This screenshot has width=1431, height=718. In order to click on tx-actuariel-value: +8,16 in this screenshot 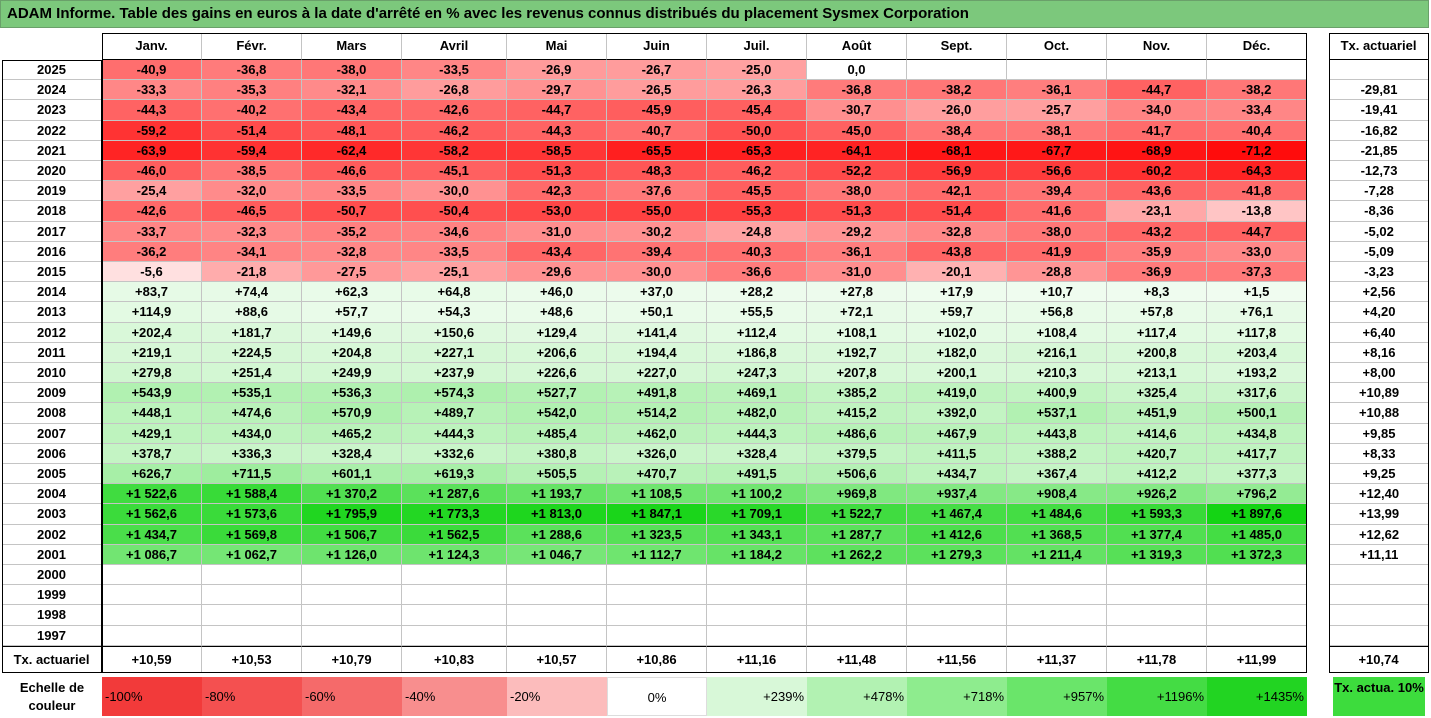, I will do `click(1379, 353)`.